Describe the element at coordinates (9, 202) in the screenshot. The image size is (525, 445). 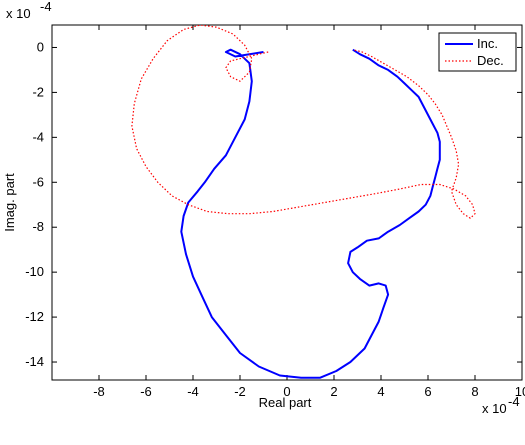
I see `y-axis-label: Imag. part` at that location.